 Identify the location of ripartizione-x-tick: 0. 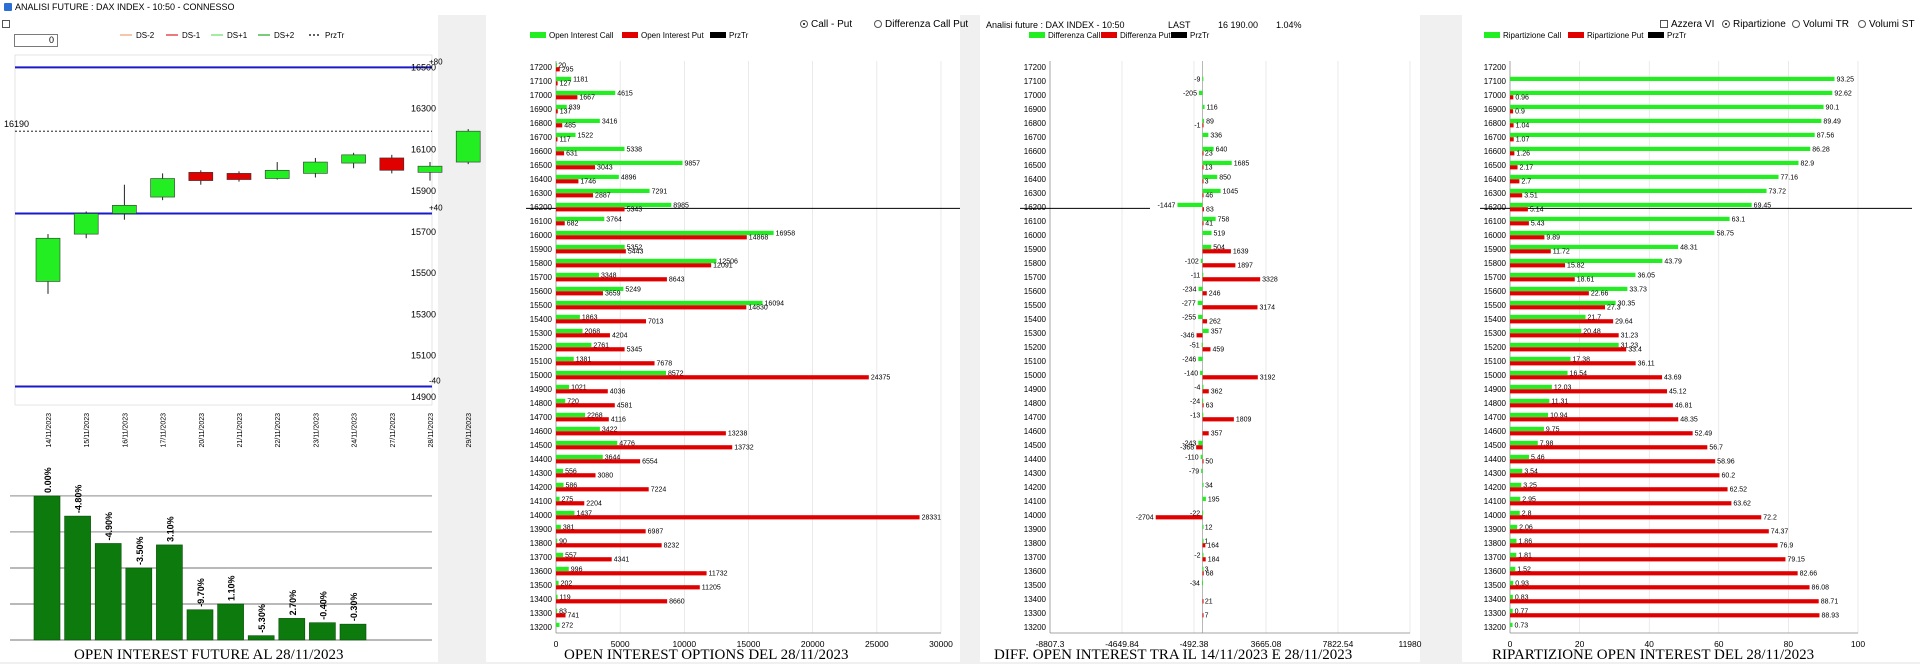
(1510, 644).